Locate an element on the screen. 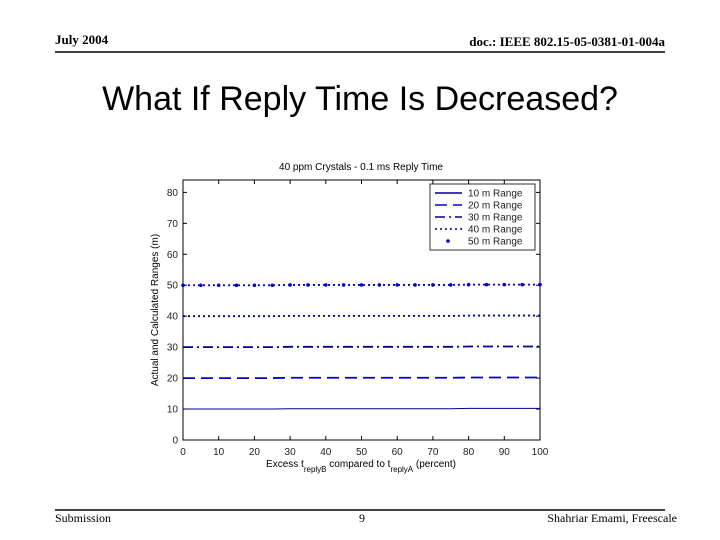 Image resolution: width=720 pixels, height=540 pixels. x-tick-label: 50 is located at coordinates (362, 452).